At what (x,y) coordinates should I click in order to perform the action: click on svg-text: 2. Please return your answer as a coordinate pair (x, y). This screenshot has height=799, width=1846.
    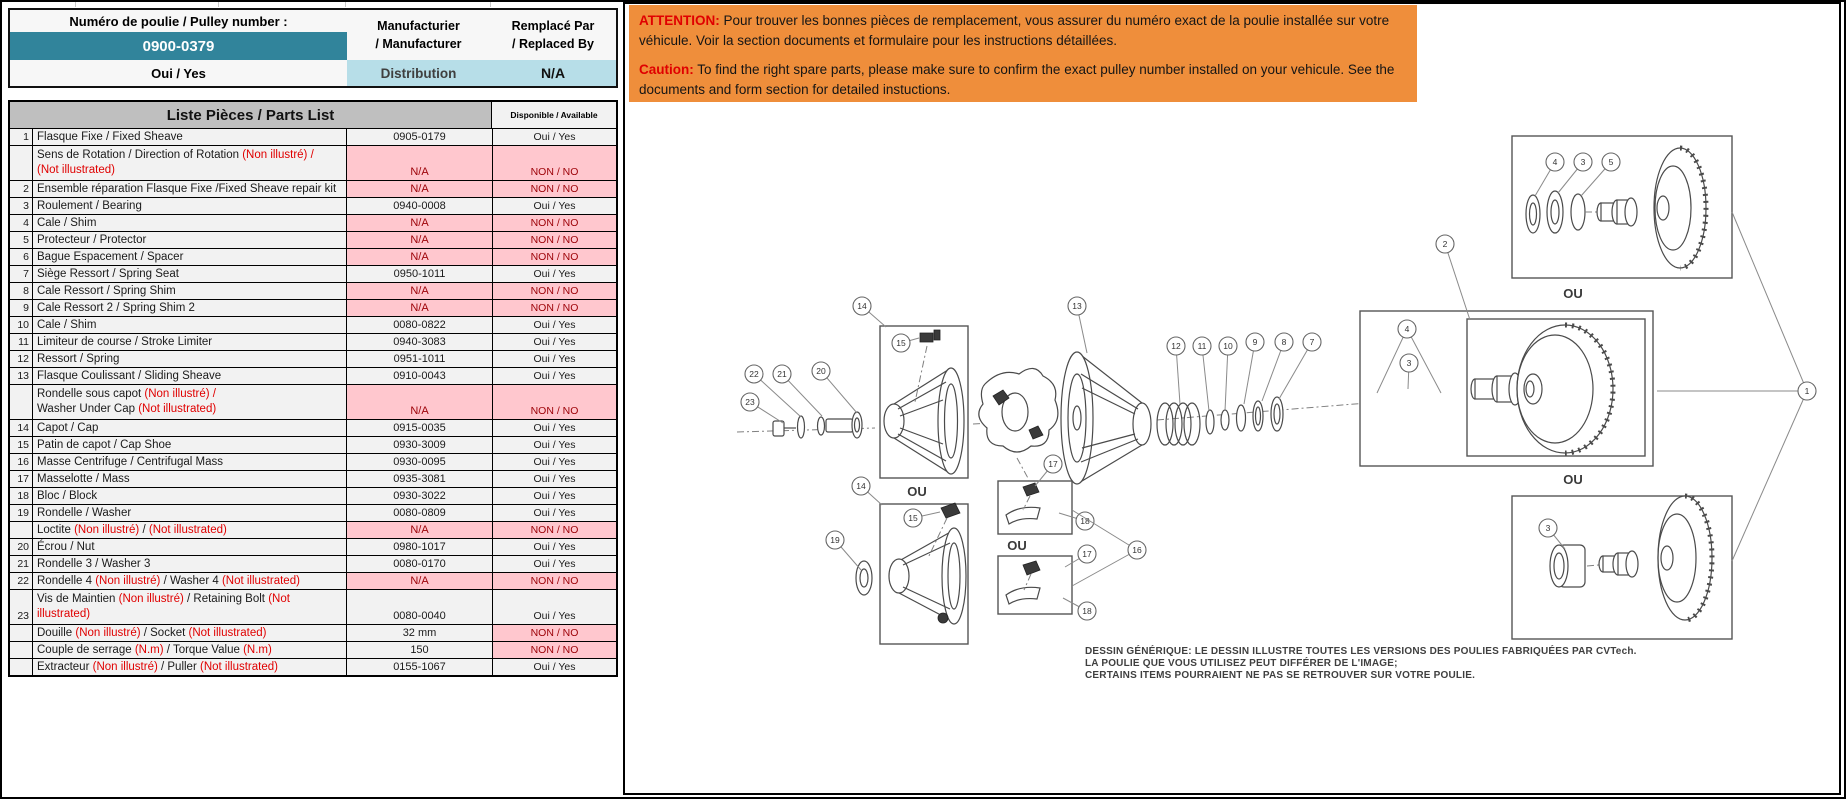
    Looking at the image, I should click on (1445, 244).